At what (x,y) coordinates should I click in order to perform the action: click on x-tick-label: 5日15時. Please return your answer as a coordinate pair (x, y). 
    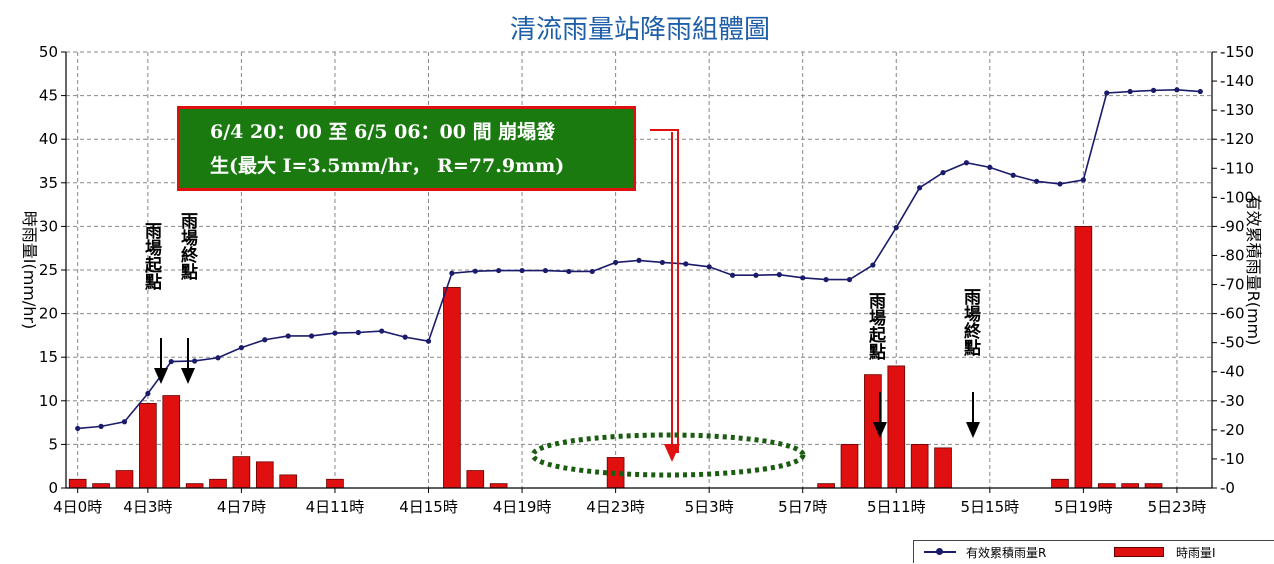
    Looking at the image, I should click on (989, 507).